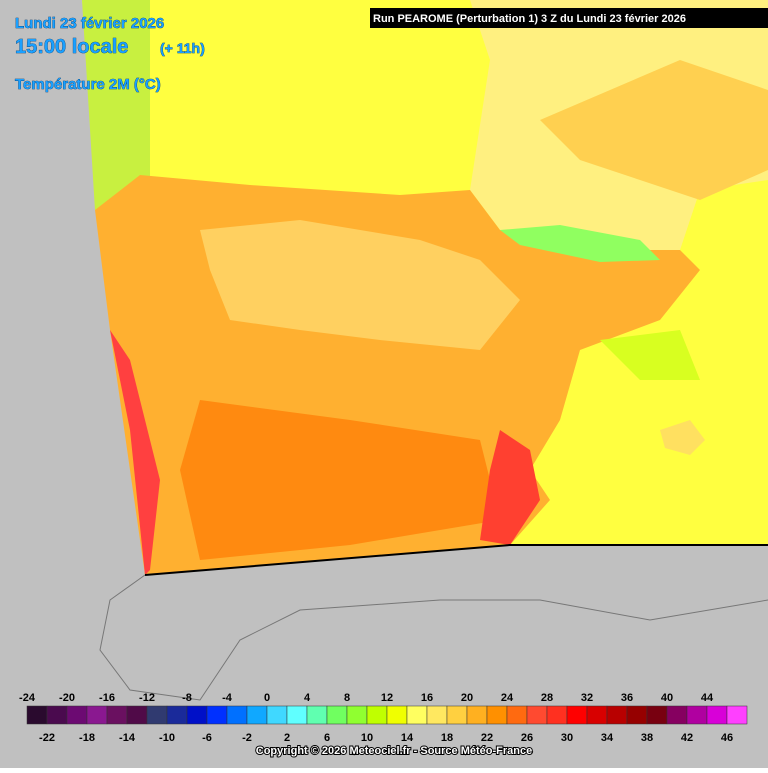  I want to click on france-warm, so click(654, 130).